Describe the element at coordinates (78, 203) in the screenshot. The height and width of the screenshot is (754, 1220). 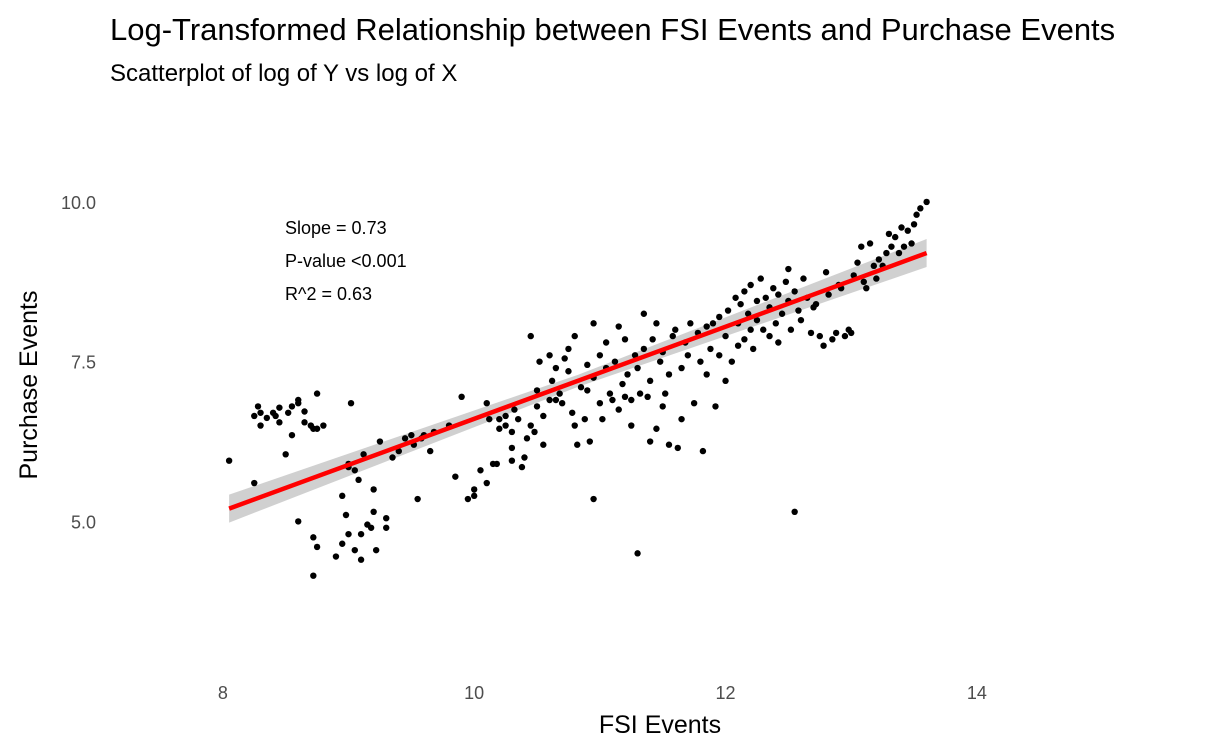
I see `y-tick-label: 10.0` at that location.